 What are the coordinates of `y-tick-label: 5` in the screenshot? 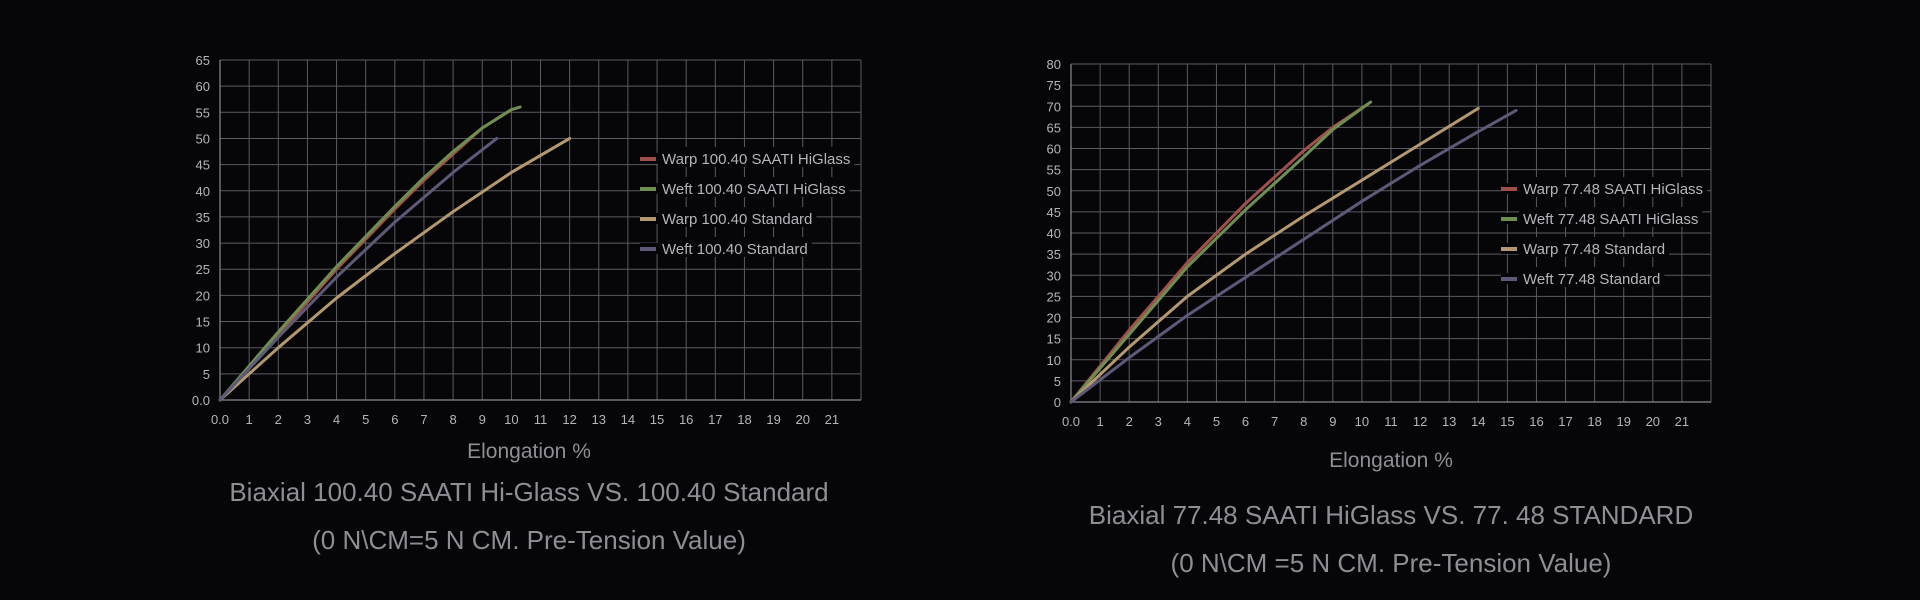 It's located at (1057, 381).